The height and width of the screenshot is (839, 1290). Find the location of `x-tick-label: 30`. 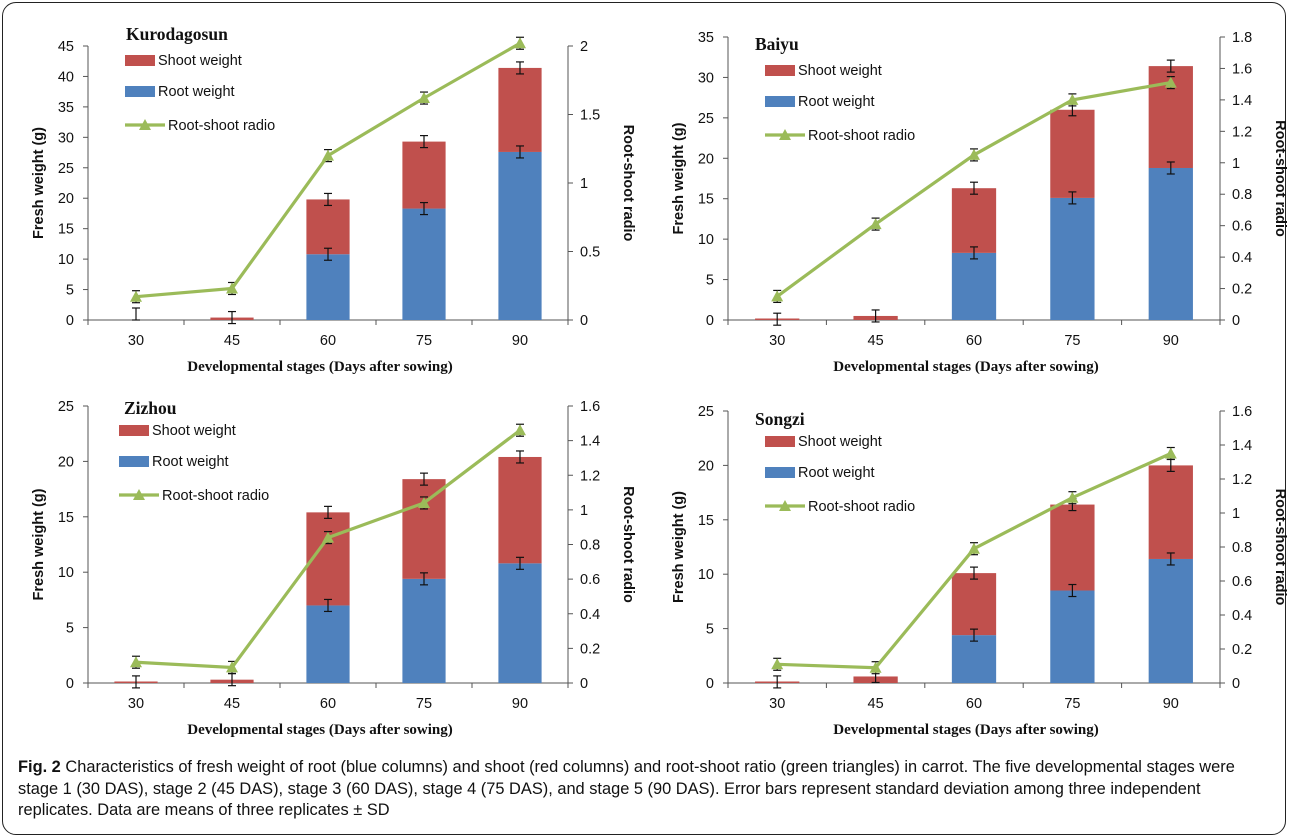

x-tick-label: 30 is located at coordinates (136, 704).